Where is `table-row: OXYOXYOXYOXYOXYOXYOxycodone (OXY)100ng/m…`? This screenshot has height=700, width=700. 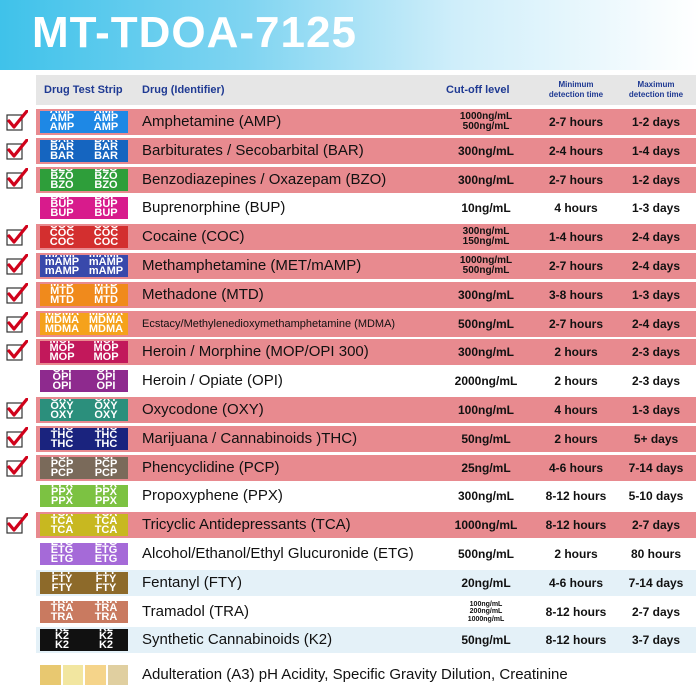
table-row: OXYOXYOXYOXYOXYOXYOxycodone (OXY)100ng/m… is located at coordinates (366, 410).